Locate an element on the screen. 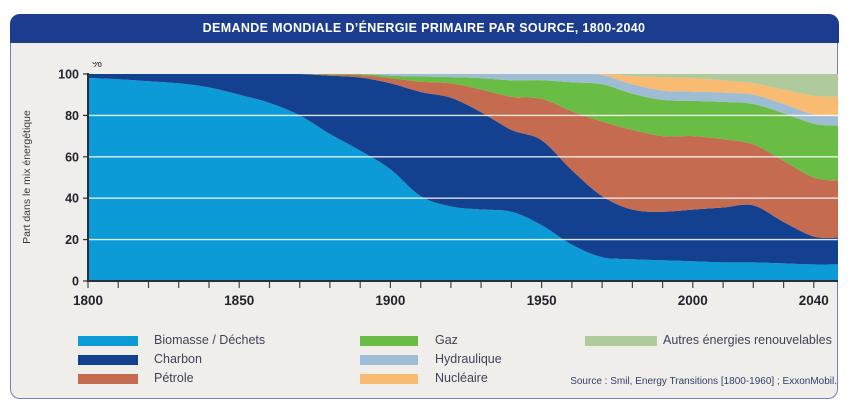 The width and height of the screenshot is (850, 411). y-axis-unit: % is located at coordinates (97, 66).